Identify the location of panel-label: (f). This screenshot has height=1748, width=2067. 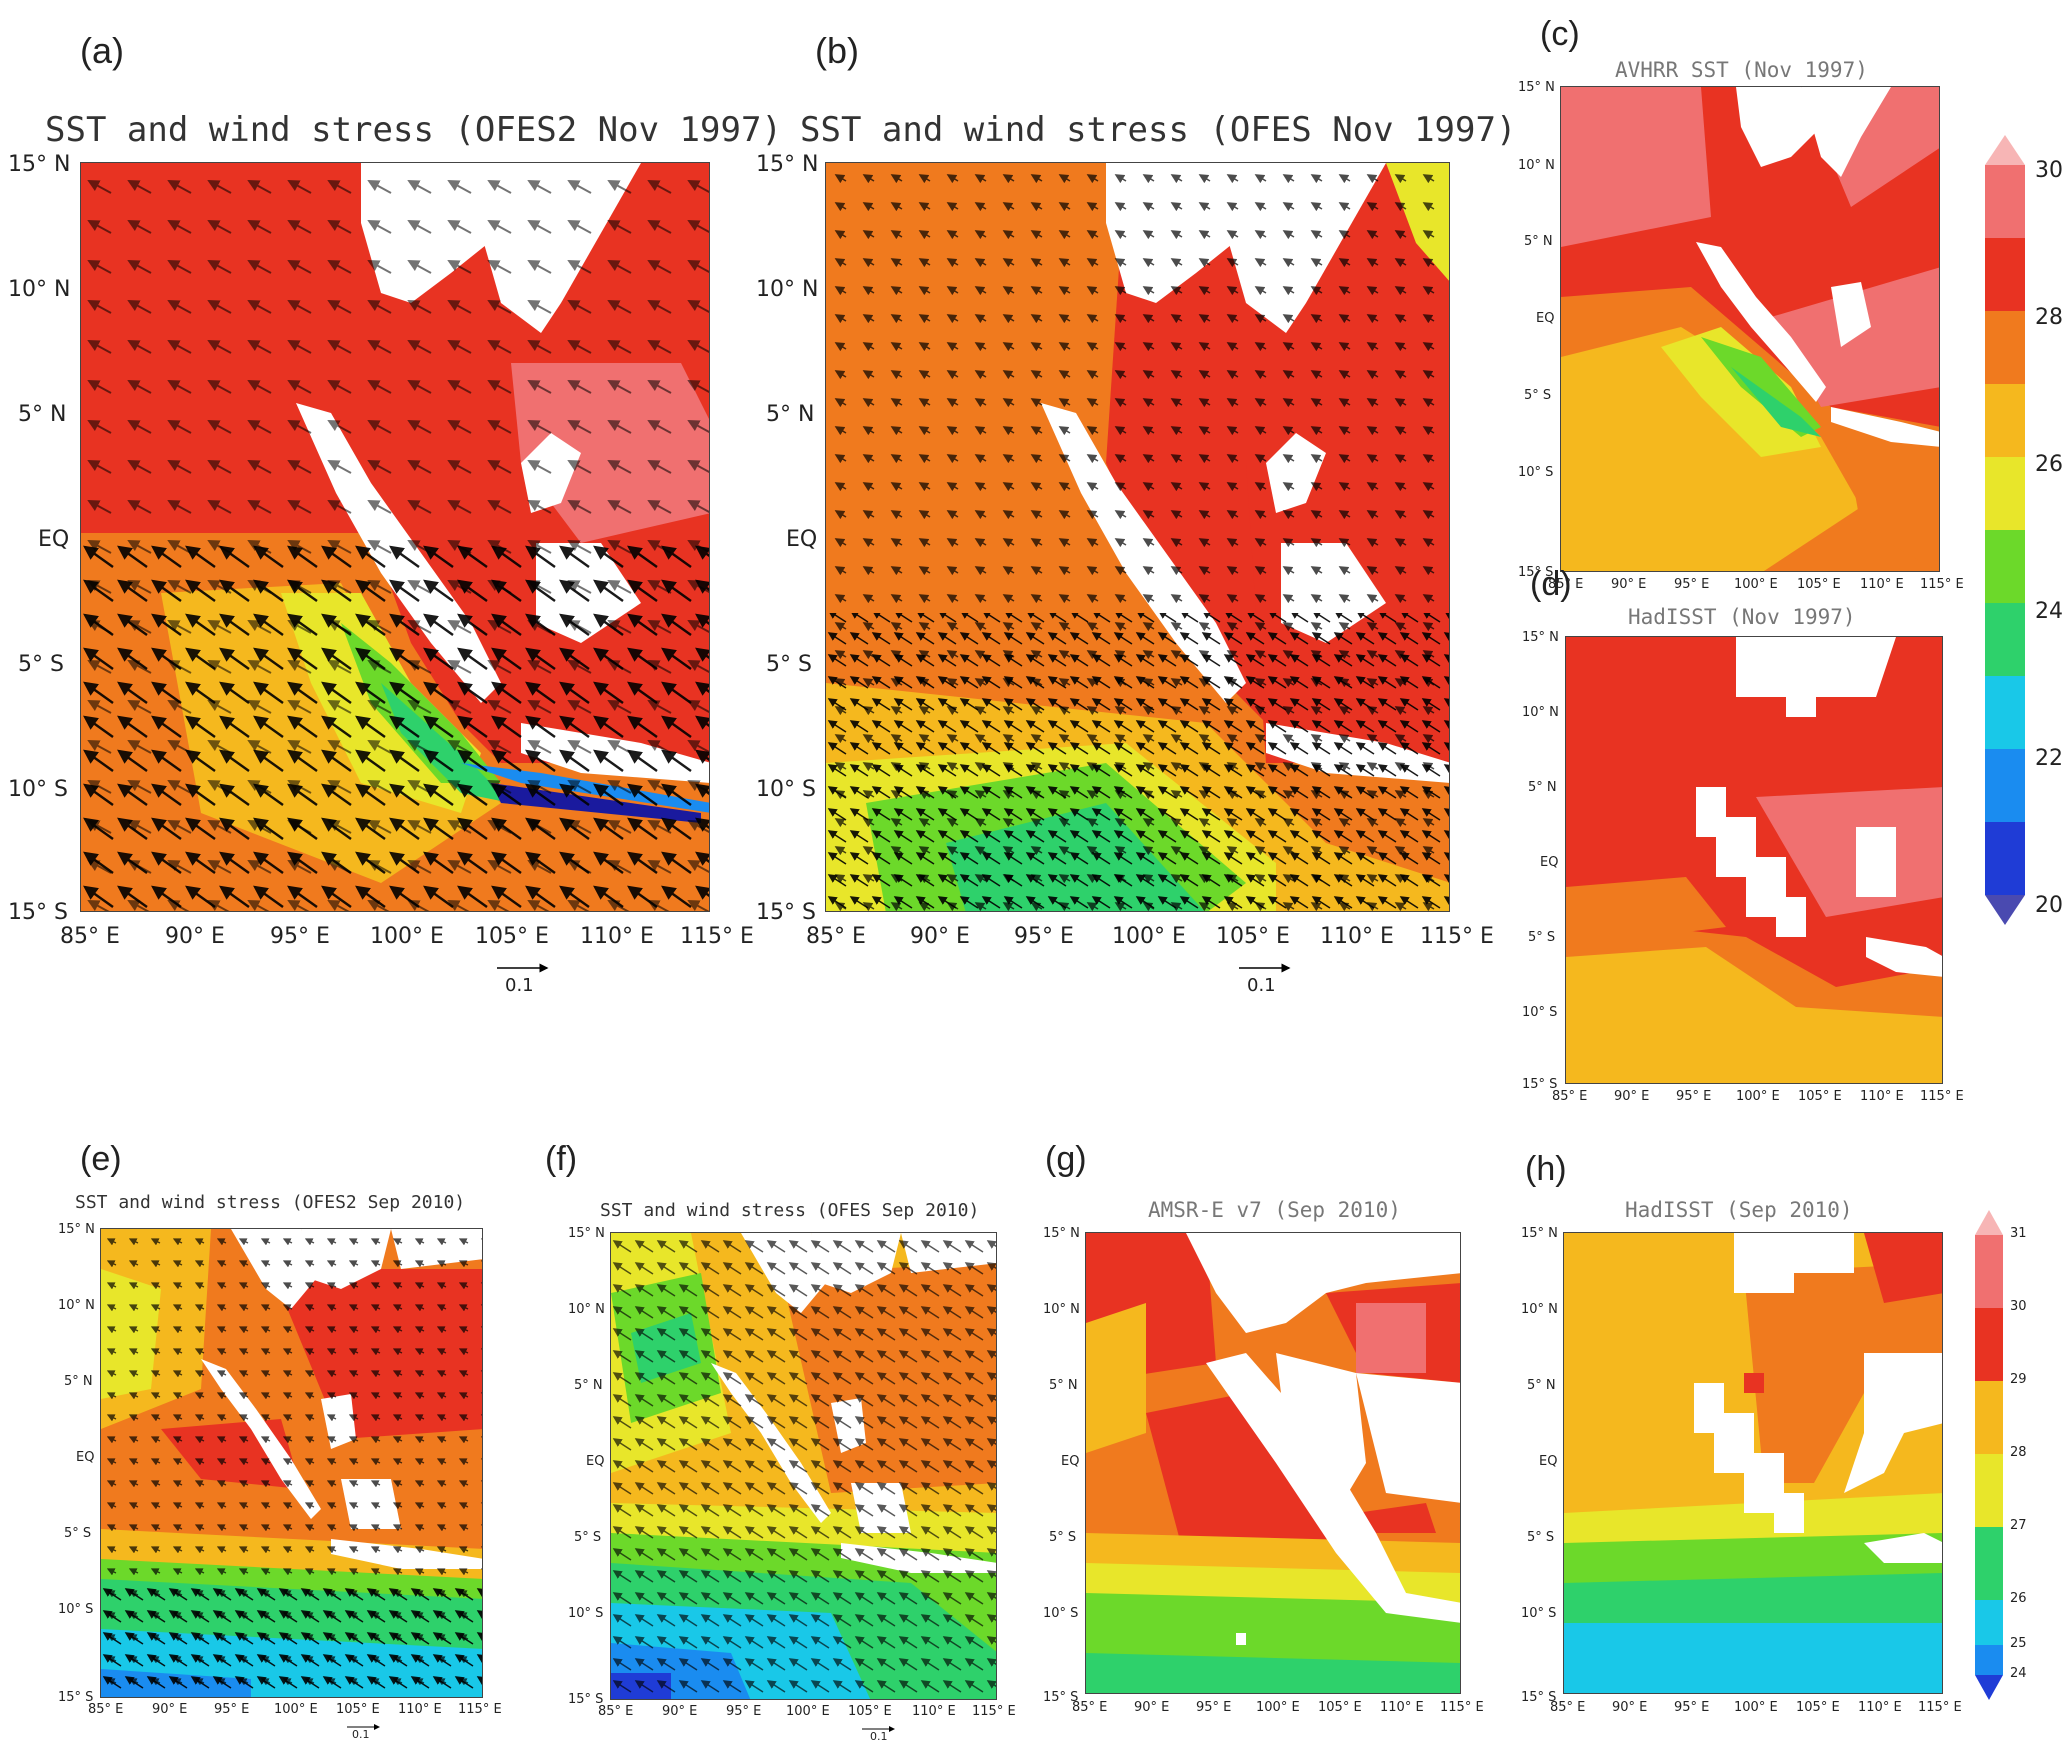
(561, 1159).